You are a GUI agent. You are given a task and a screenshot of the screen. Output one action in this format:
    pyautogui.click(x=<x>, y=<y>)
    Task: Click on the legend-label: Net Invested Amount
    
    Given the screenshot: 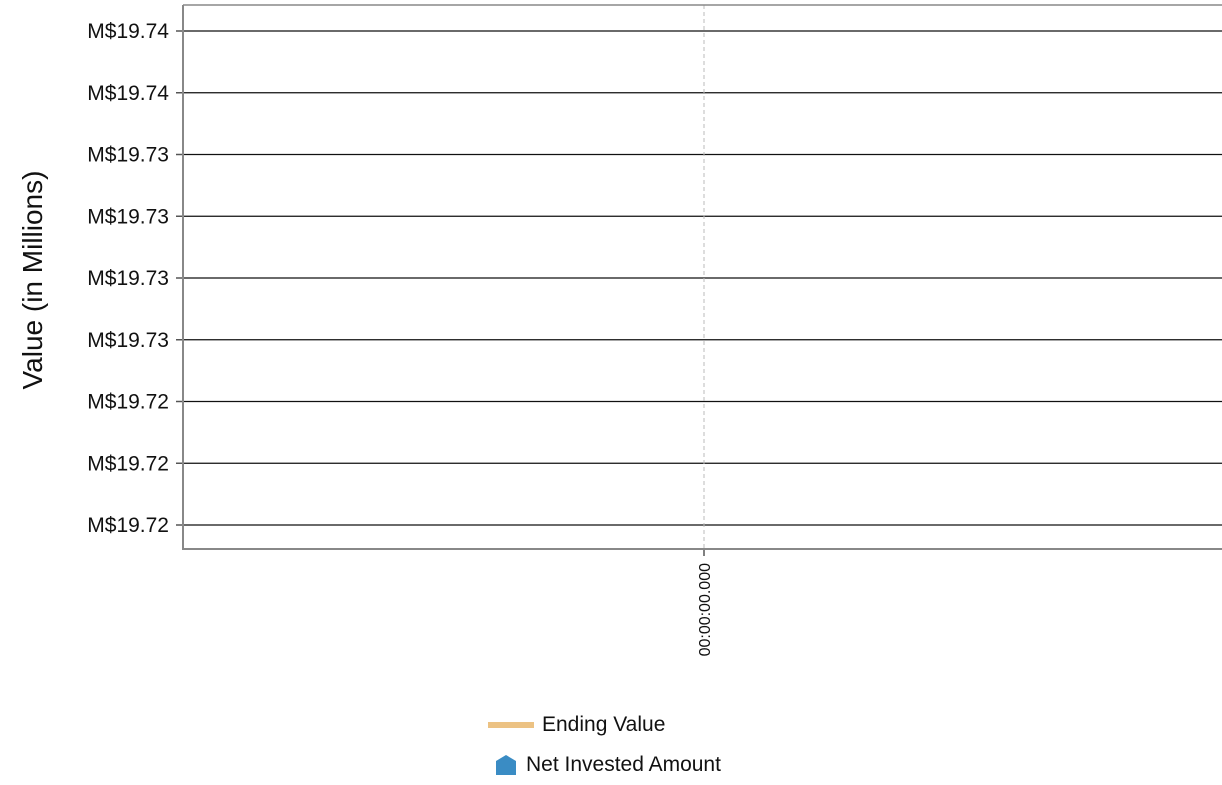 What is the action you would take?
    pyautogui.click(x=623, y=764)
    